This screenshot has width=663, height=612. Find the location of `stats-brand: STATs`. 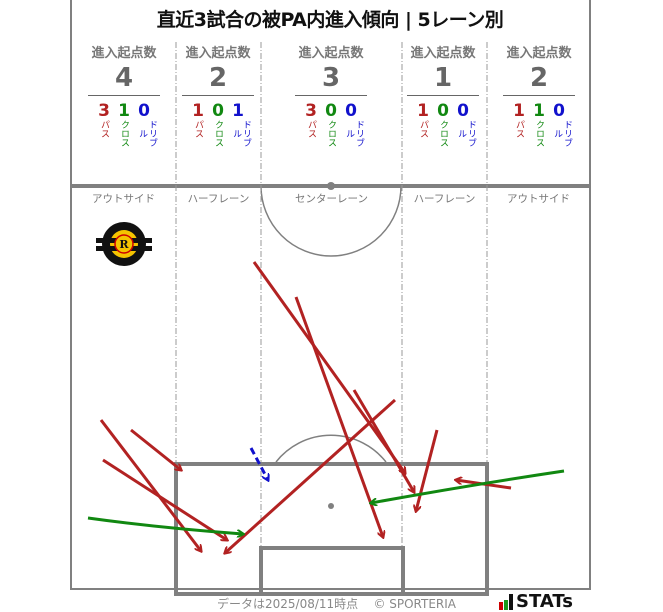

stats-brand: STATs is located at coordinates (544, 601).